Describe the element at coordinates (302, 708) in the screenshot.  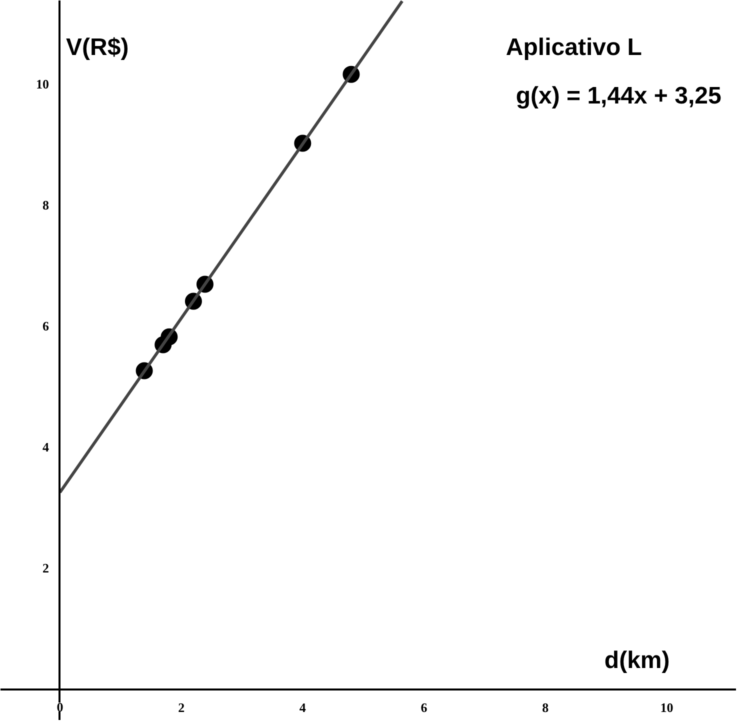
I see `x-tick-label: 4` at that location.